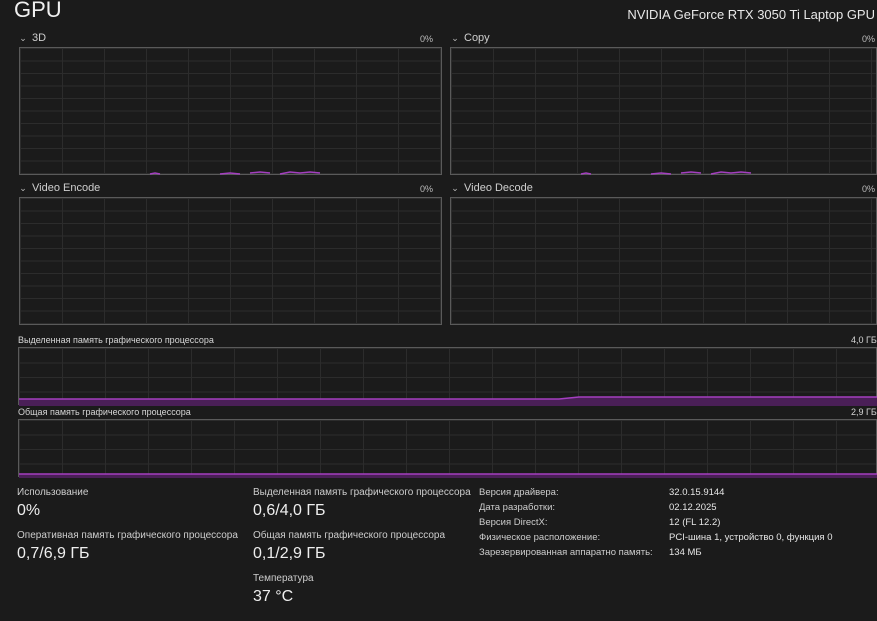 This screenshot has height=621, width=877. What do you see at coordinates (666, 173) in the screenshot?
I see `graph-copy-line` at bounding box center [666, 173].